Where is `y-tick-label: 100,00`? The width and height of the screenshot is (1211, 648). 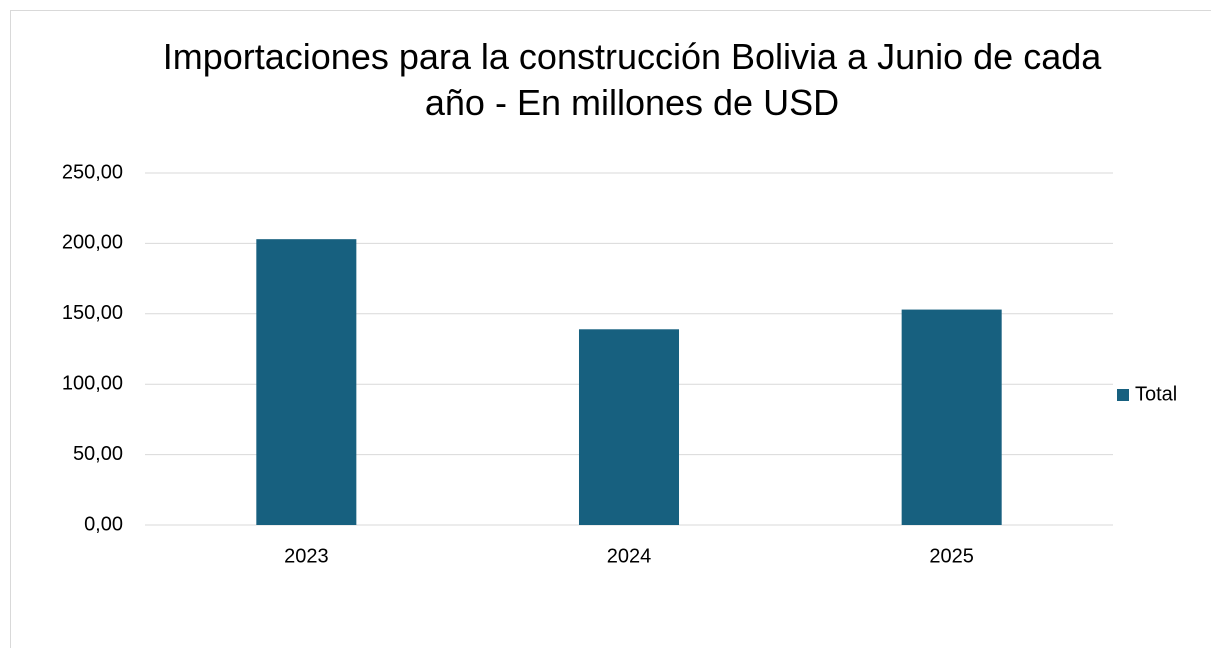 y-tick-label: 100,00 is located at coordinates (92, 383).